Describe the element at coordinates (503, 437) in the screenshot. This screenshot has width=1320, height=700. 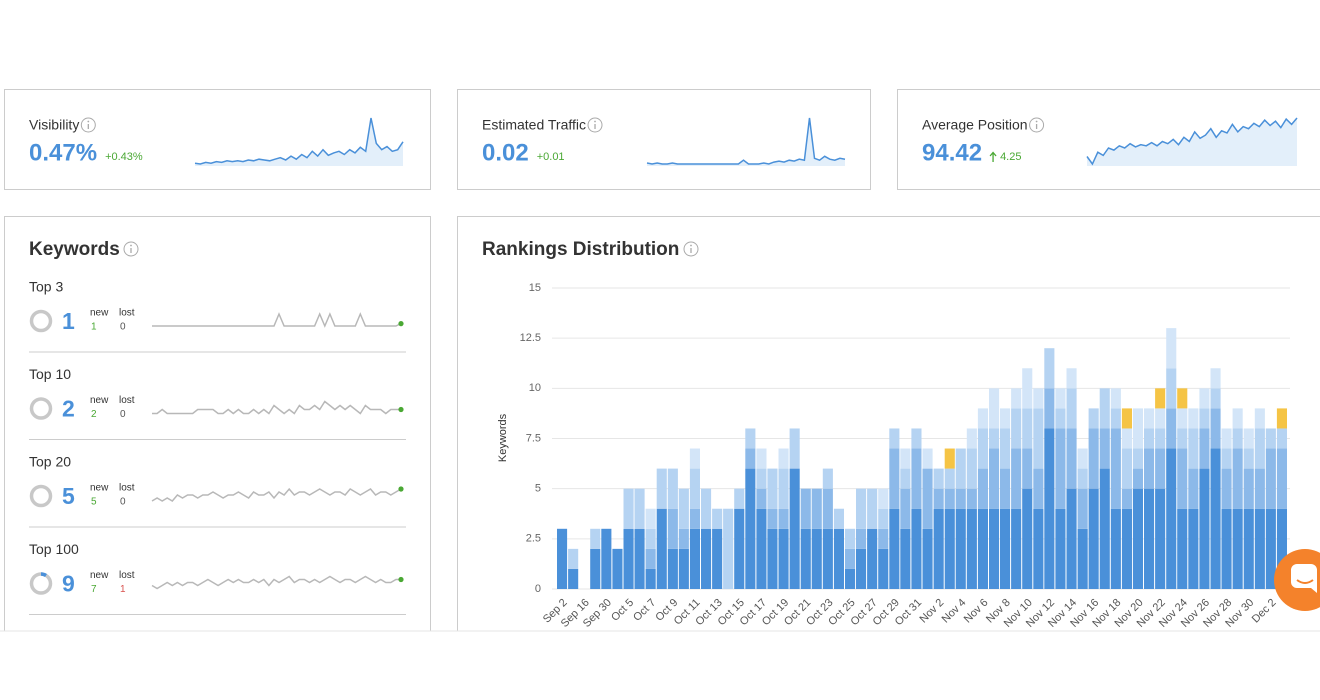
I see `y-axis-label: Keywords` at that location.